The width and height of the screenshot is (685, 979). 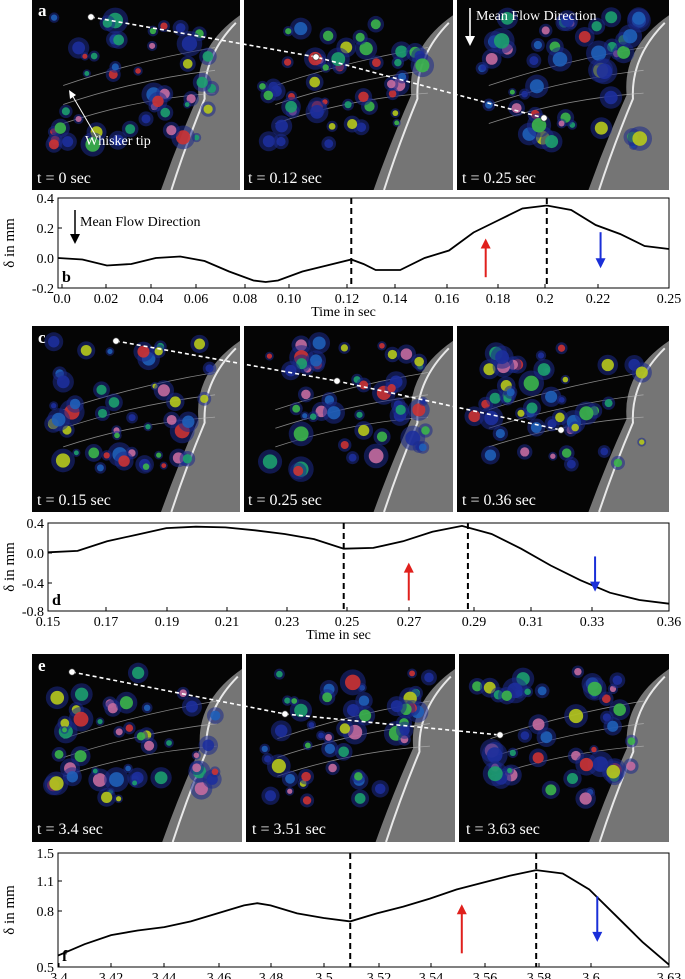 What do you see at coordinates (499, 178) in the screenshot?
I see `time-label-a-3: t = 0.25 sec` at bounding box center [499, 178].